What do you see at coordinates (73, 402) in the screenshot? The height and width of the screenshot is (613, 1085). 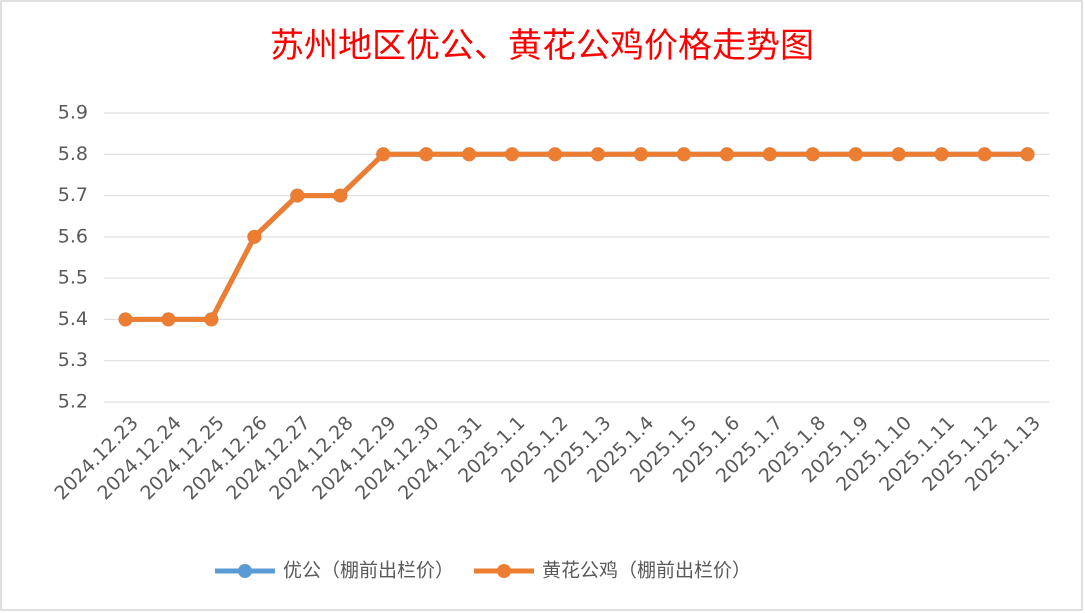 I see `y-tick-label: 5.2` at bounding box center [73, 402].